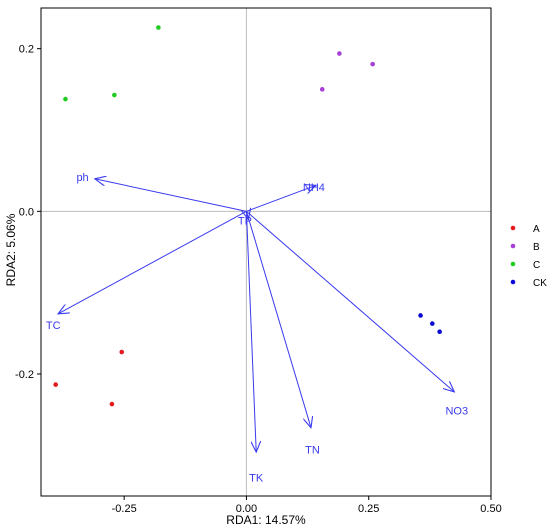 The image size is (550, 531). What do you see at coordinates (456, 412) in the screenshot?
I see `arrow-label-no3: NO3` at bounding box center [456, 412].